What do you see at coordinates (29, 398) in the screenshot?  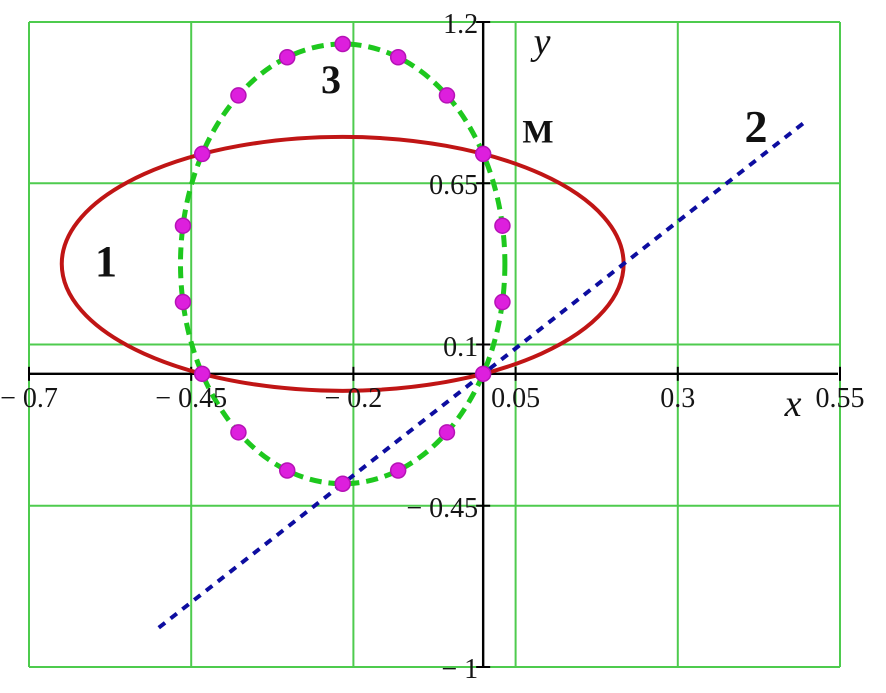 I see `x-tick-label: − 0.7` at bounding box center [29, 398].